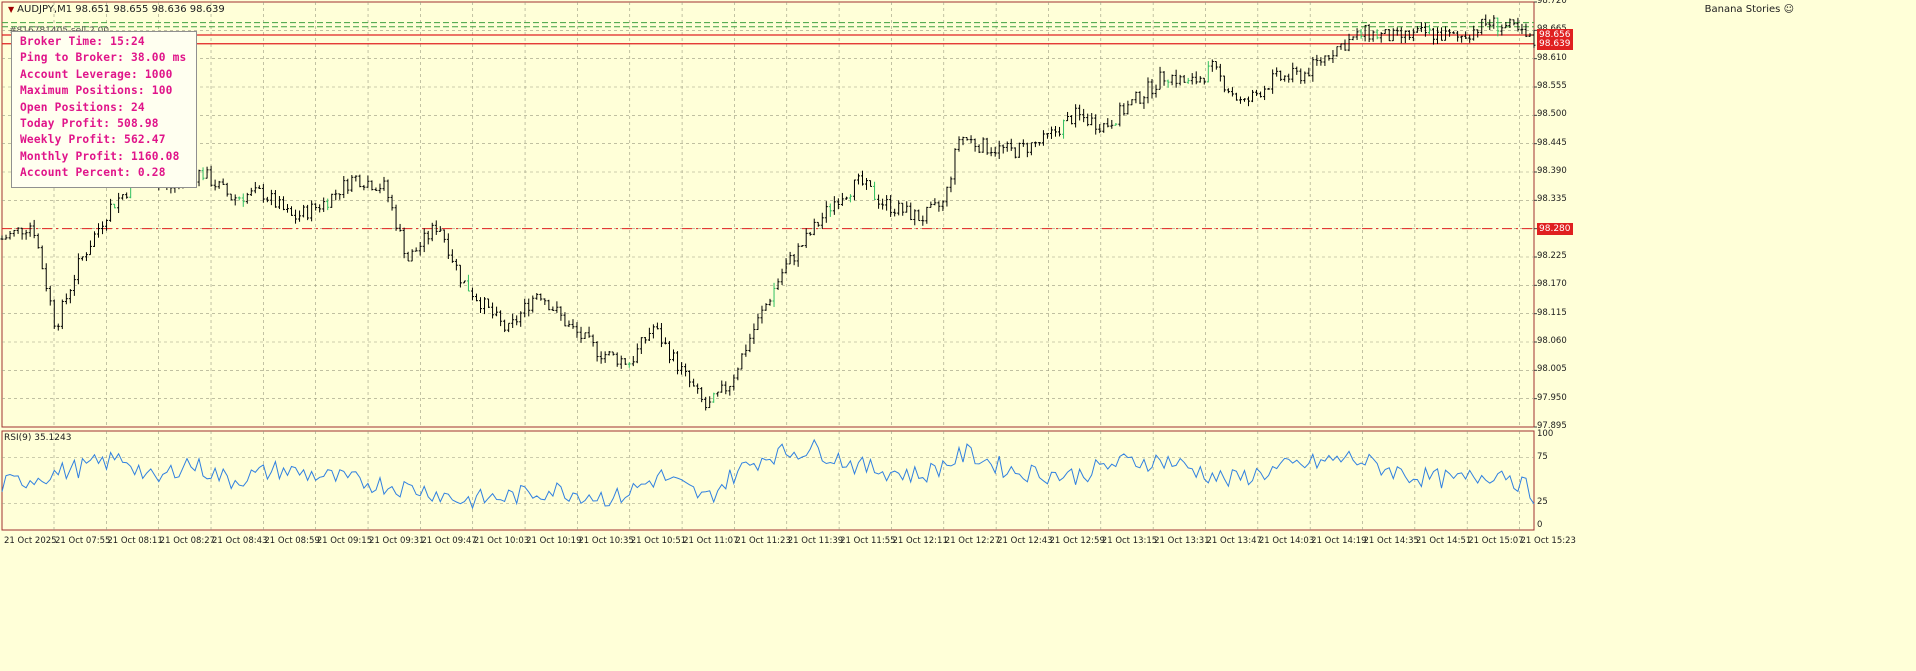 This screenshot has height=671, width=1916. Describe the element at coordinates (1552, 57) in the screenshot. I see `price-label: 98.610` at that location.